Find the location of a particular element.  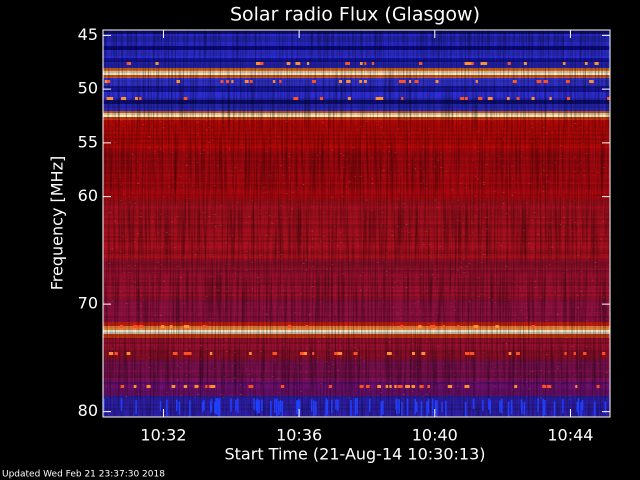

x-tick-label: 10:36 is located at coordinates (299, 435).